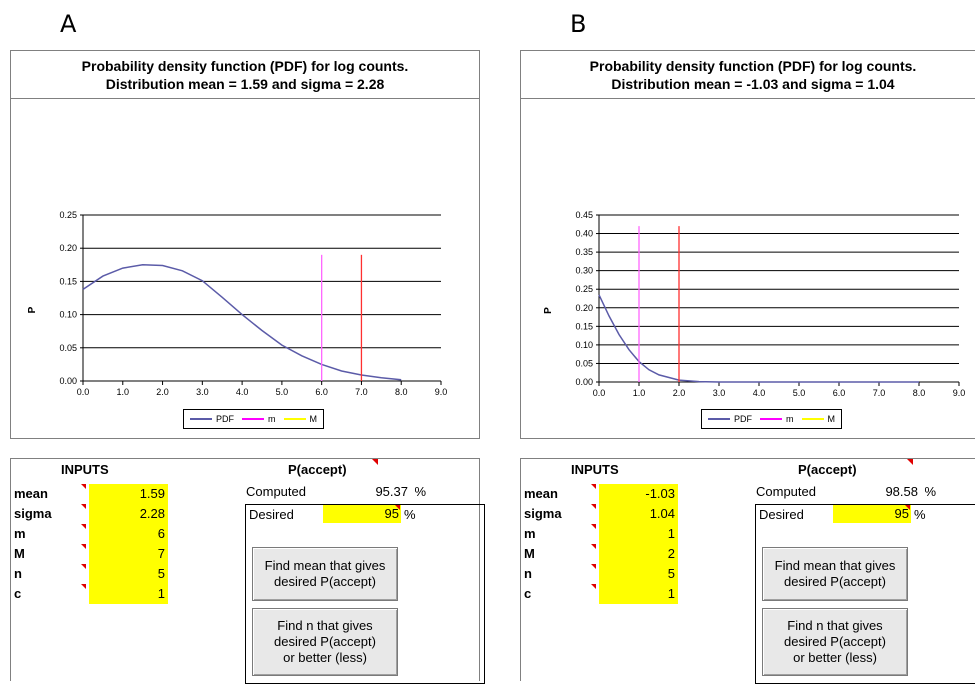 The width and height of the screenshot is (975, 684). Describe the element at coordinates (584, 215) in the screenshot. I see `y-tick-label: 0.45` at that location.